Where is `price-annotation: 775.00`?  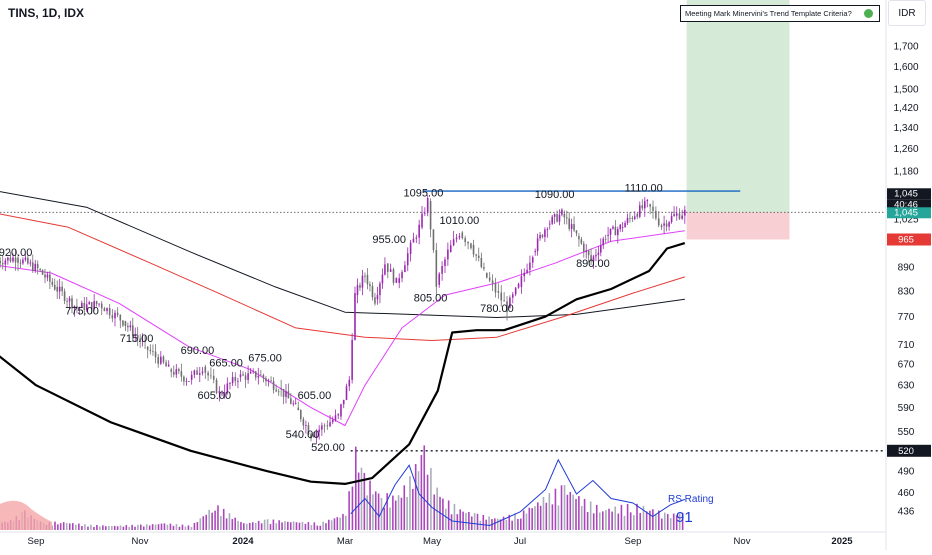
price-annotation: 775.00 is located at coordinates (82, 311).